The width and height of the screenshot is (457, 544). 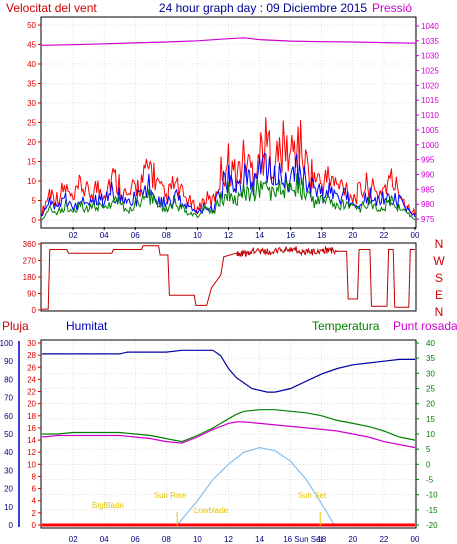 What do you see at coordinates (170, 495) in the screenshot?
I see `annotation-sunrise: Sun Rise` at bounding box center [170, 495].